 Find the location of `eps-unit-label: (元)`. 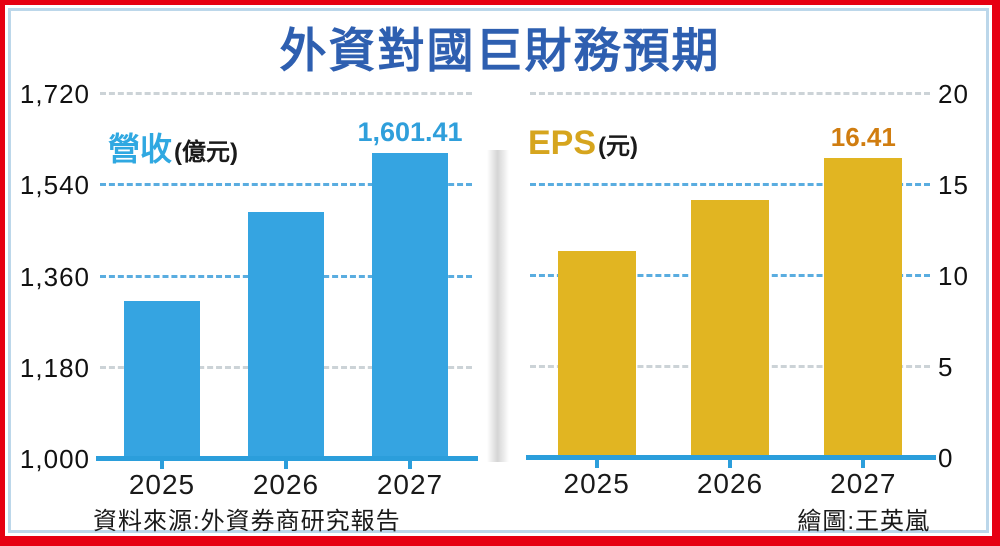

eps-unit-label: (元) is located at coordinates (618, 146).